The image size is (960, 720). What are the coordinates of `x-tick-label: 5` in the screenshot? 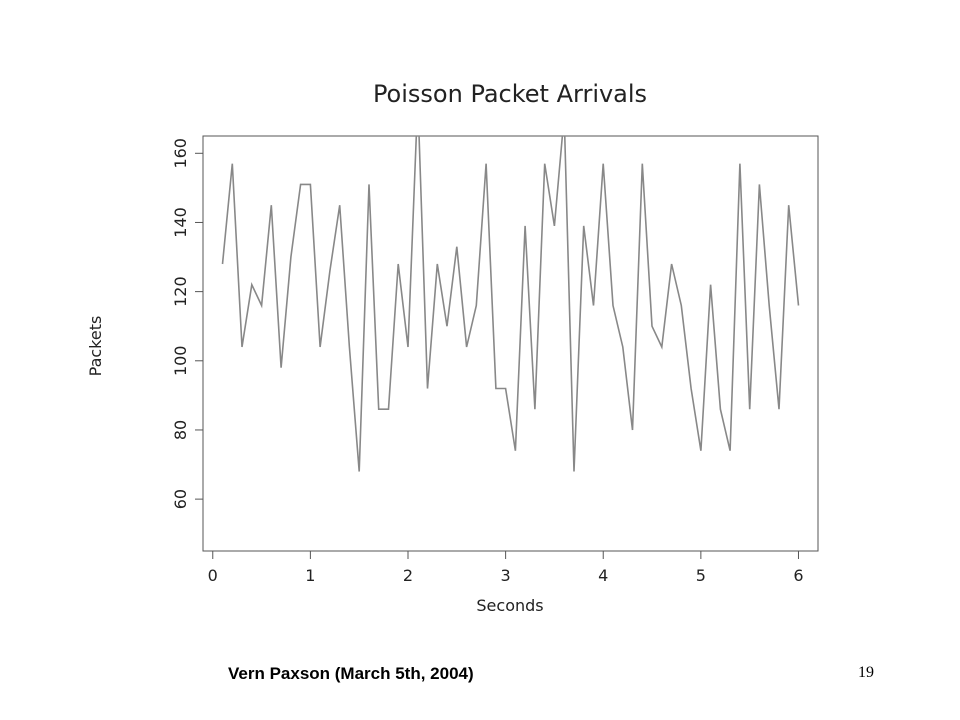 It's located at (701, 575).